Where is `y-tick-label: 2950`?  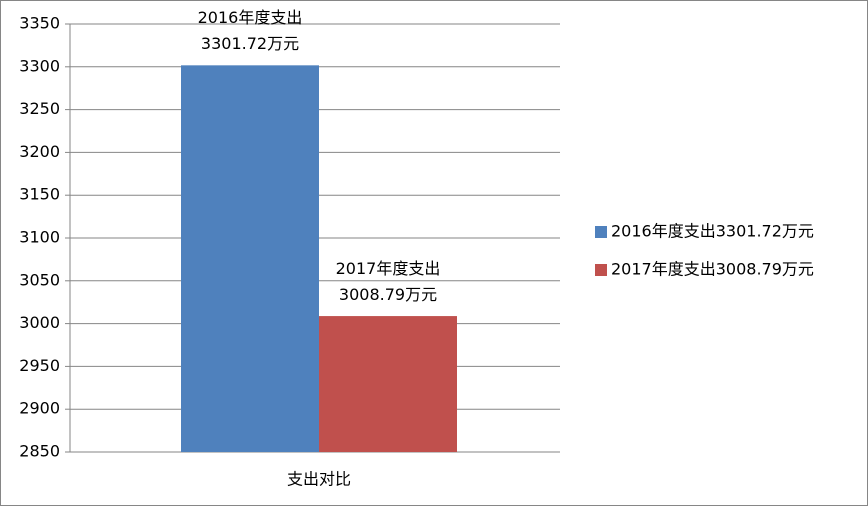 y-tick-label: 2950 is located at coordinates (39, 365).